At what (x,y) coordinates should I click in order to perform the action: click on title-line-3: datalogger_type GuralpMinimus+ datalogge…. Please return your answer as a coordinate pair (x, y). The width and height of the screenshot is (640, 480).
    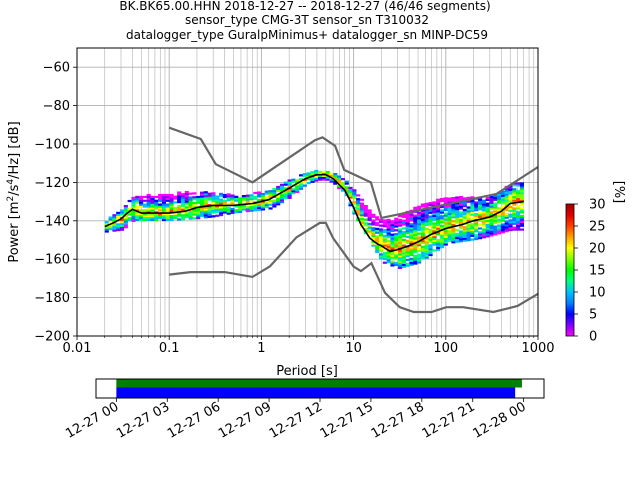
    Looking at the image, I should click on (307, 35).